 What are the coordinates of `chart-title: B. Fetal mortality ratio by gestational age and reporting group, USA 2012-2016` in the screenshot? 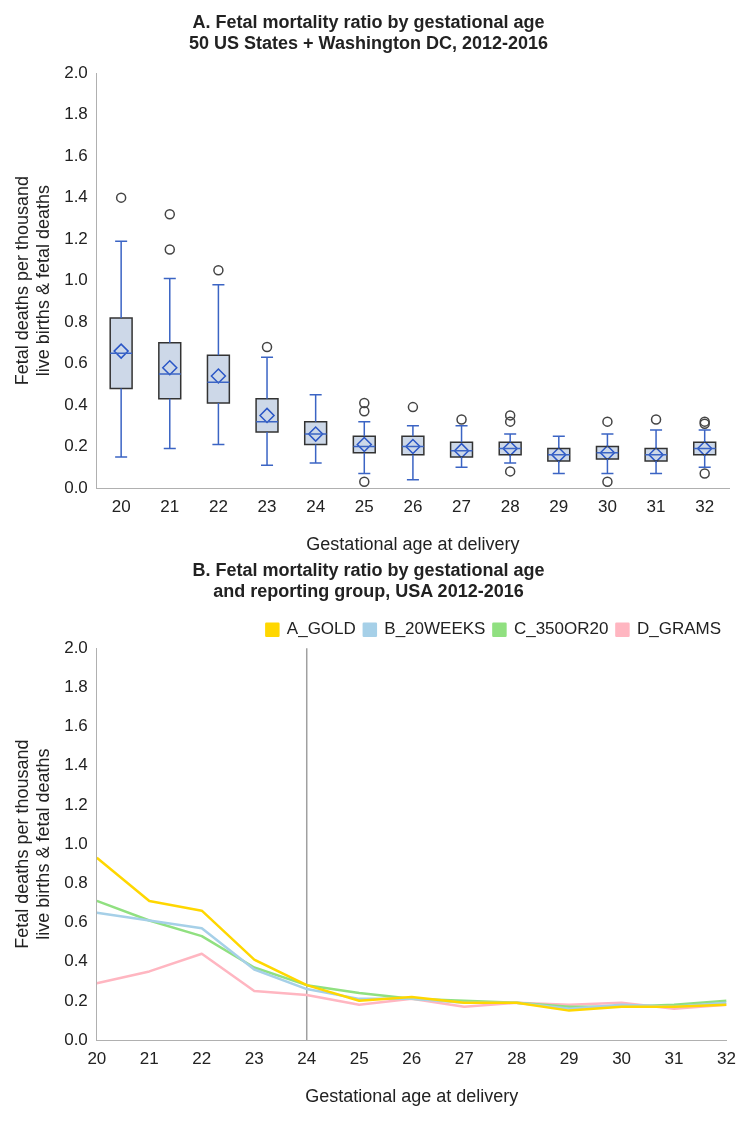 It's located at (368, 580).